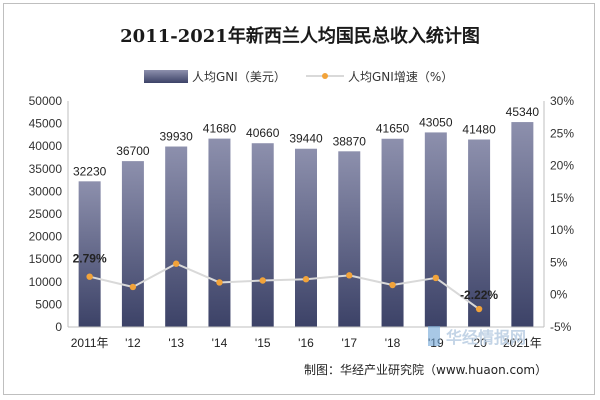 The image size is (600, 400). What do you see at coordinates (425, 369) in the screenshot?
I see `source-note: 制图：华经产业研究院（www.huaon.com）` at bounding box center [425, 369].